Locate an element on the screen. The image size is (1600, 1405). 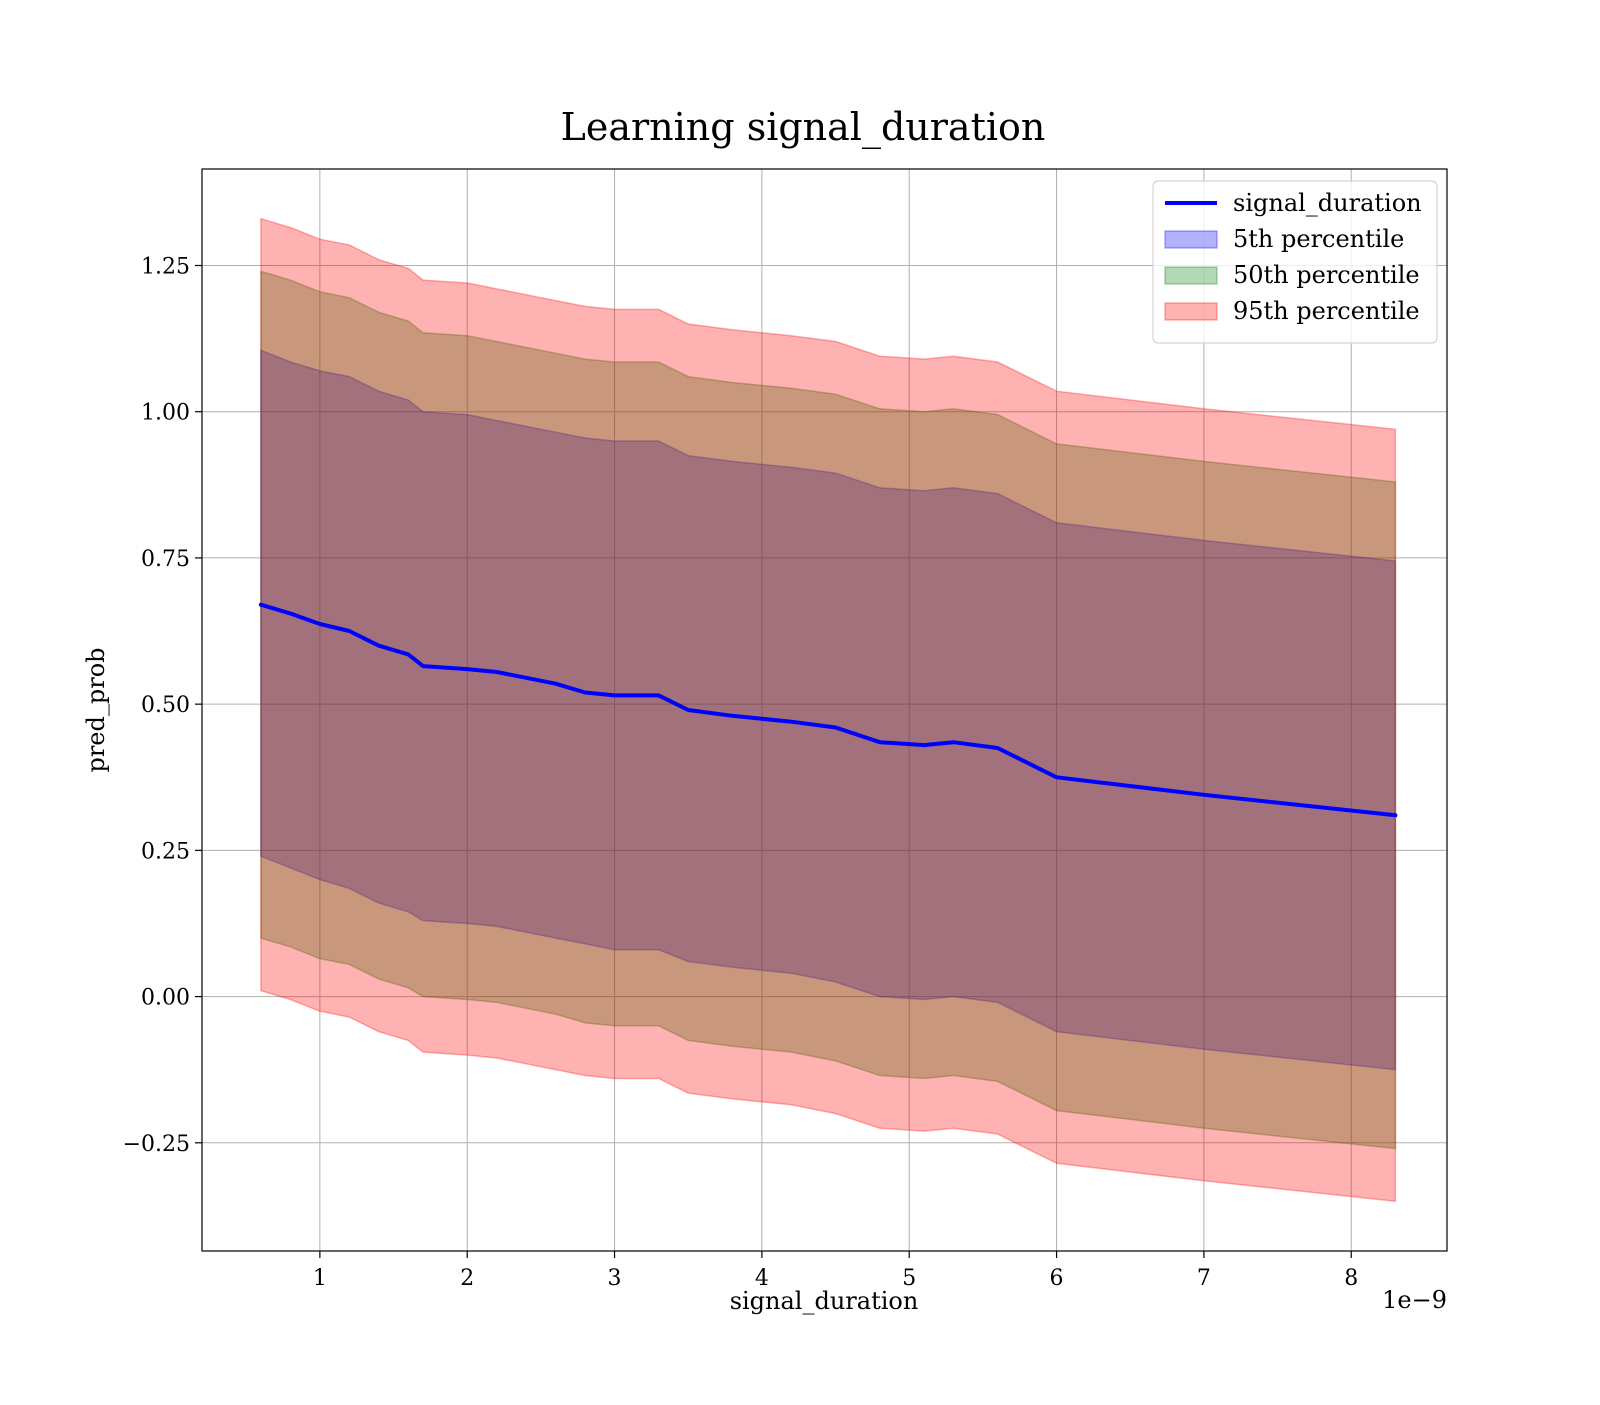
x-tick-label: 7 is located at coordinates (1204, 1278).